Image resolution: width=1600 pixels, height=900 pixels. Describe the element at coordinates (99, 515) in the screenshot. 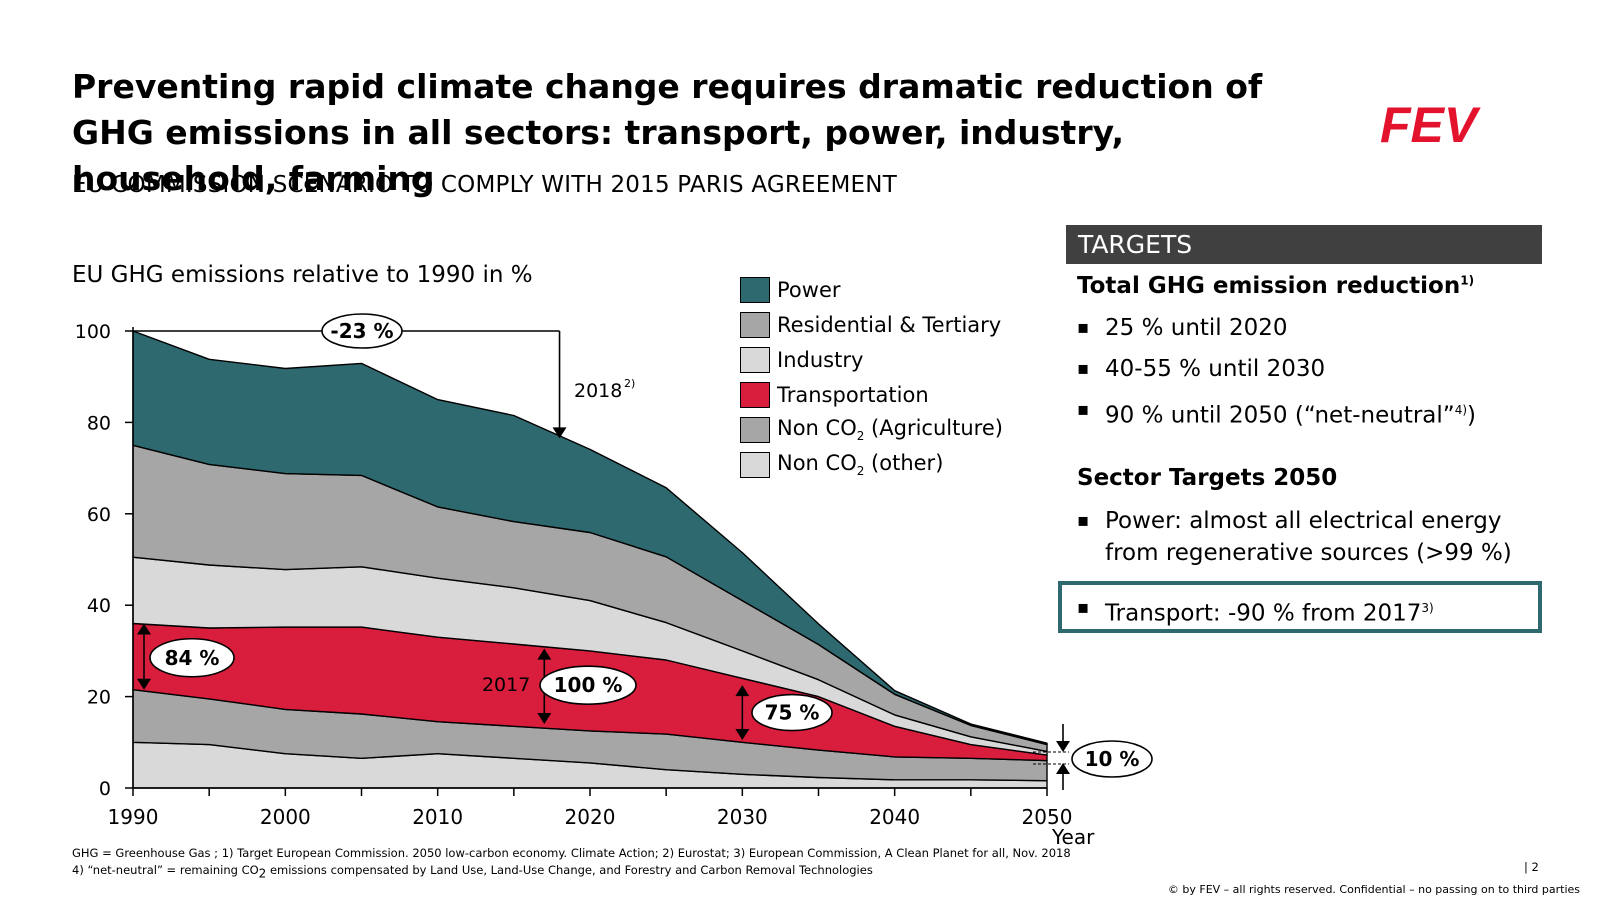

I see `y-tick-label: 60` at that location.